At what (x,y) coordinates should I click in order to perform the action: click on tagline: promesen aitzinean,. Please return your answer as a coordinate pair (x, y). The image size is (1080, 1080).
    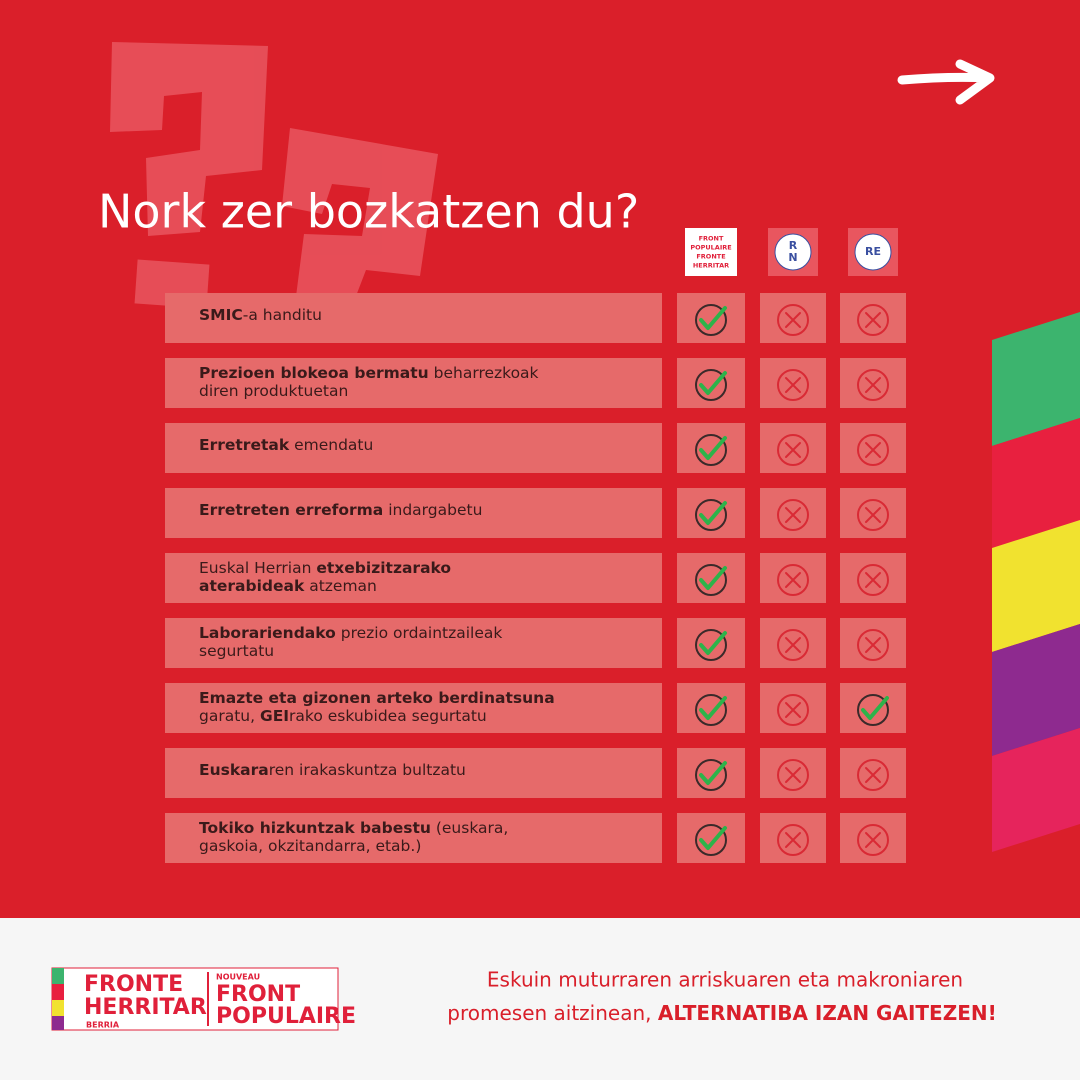
    Looking at the image, I should click on (552, 1013).